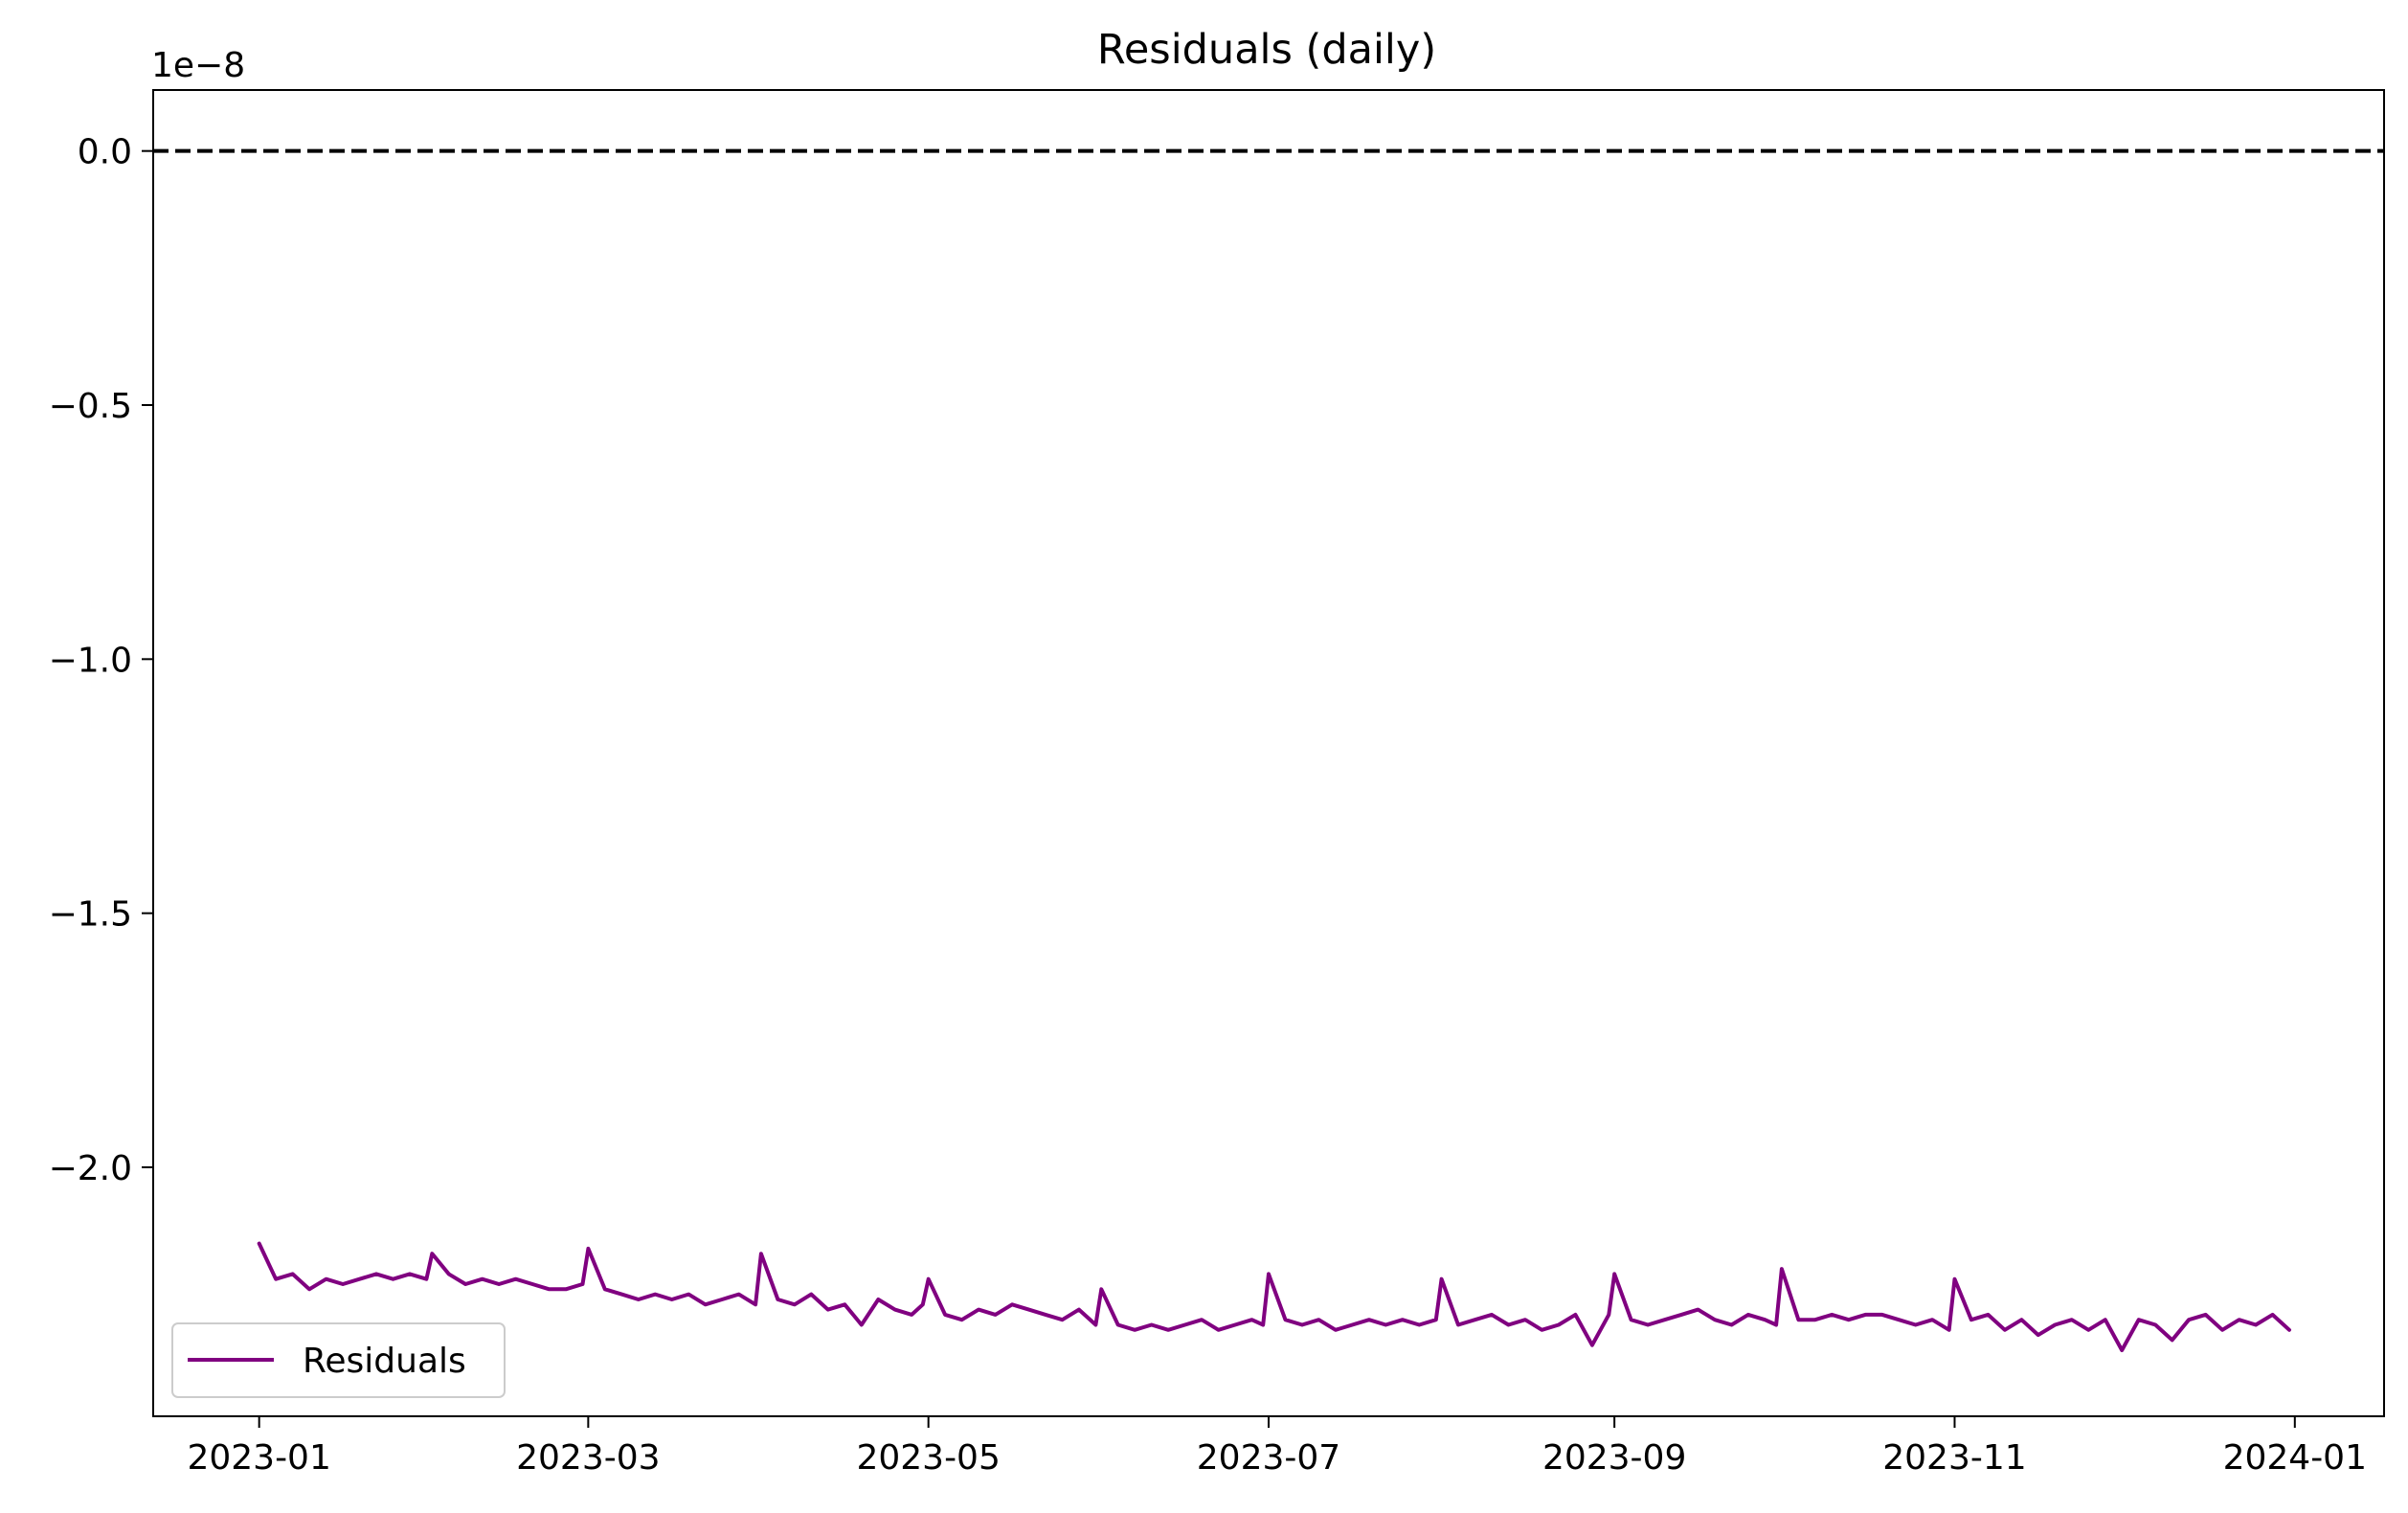  Describe the element at coordinates (1614, 1458) in the screenshot. I see `x-tick-label: 2023-09` at that location.